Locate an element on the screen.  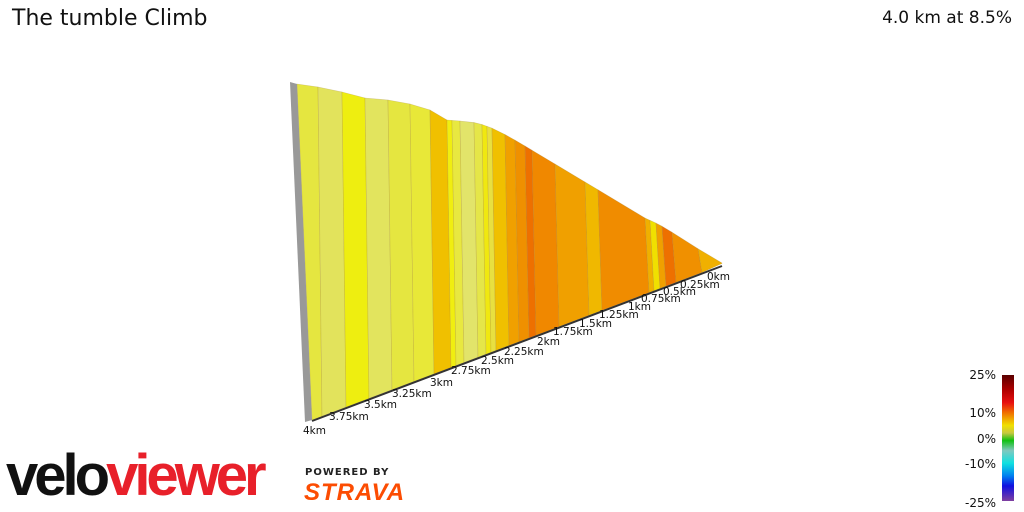
distance-tick-label: 2.5km is located at coordinates (497, 361).